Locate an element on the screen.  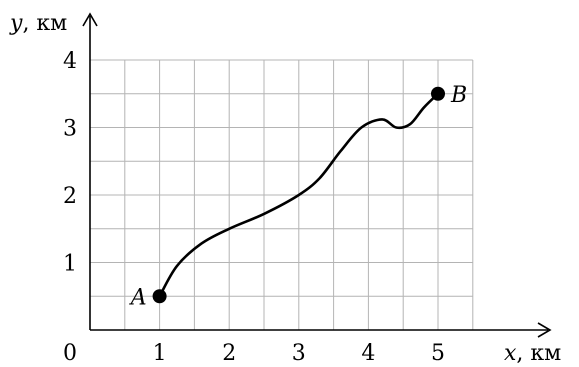
y-tick-label: 4 is located at coordinates (70, 61).